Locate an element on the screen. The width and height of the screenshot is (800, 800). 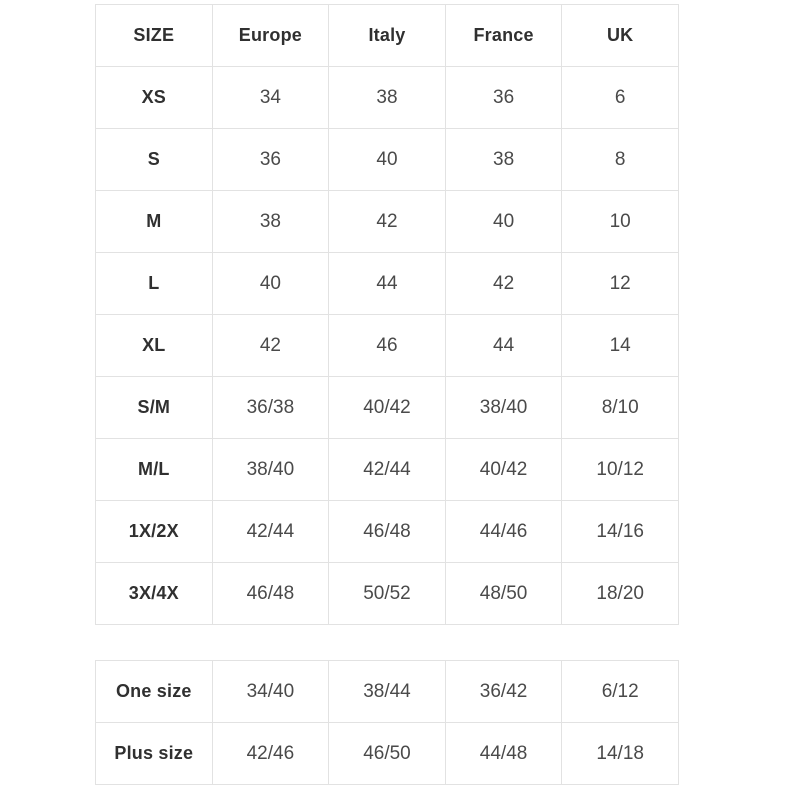
header-cell-italy: Italy is located at coordinates (387, 35).